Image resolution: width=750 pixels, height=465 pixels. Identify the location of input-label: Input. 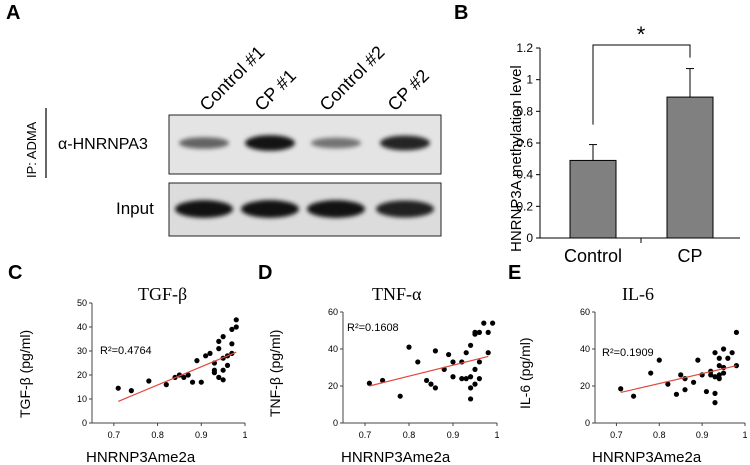
(135, 208).